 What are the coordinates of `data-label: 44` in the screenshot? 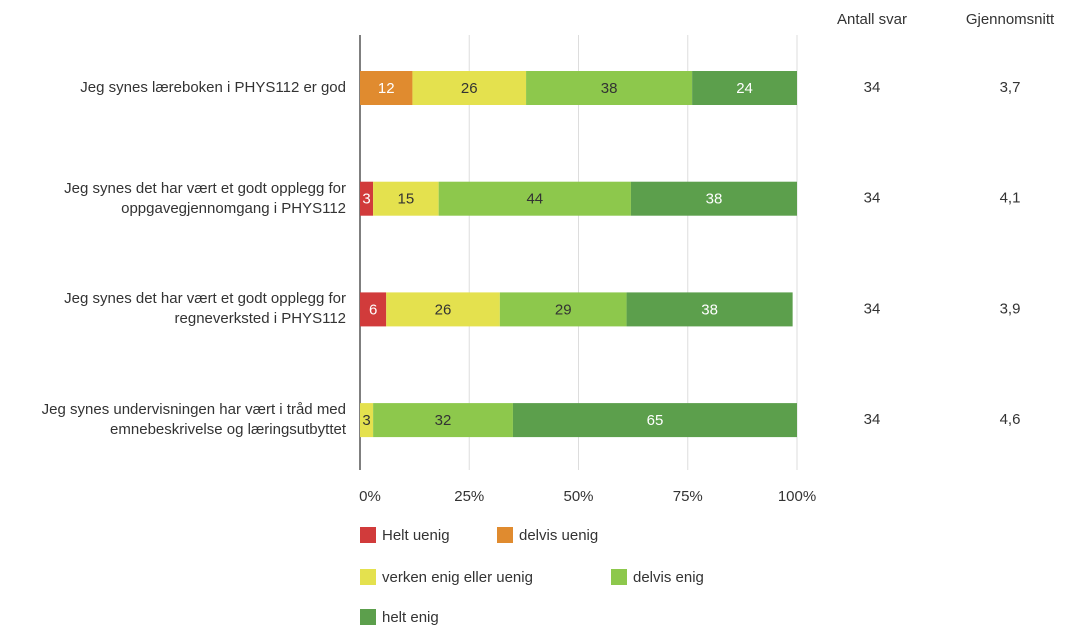 It's located at (534, 199).